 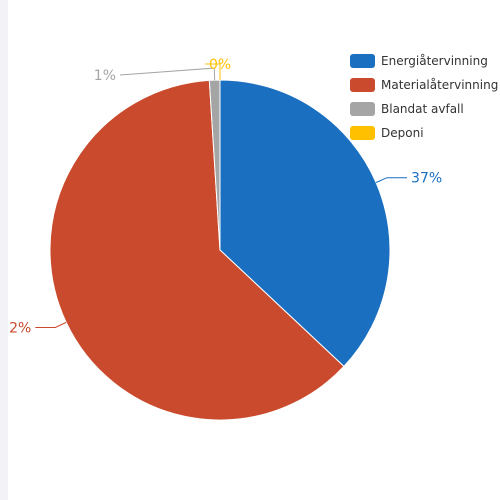 I want to click on legend-item-materialatervinning: Materialåtervinning, so click(x=424, y=84).